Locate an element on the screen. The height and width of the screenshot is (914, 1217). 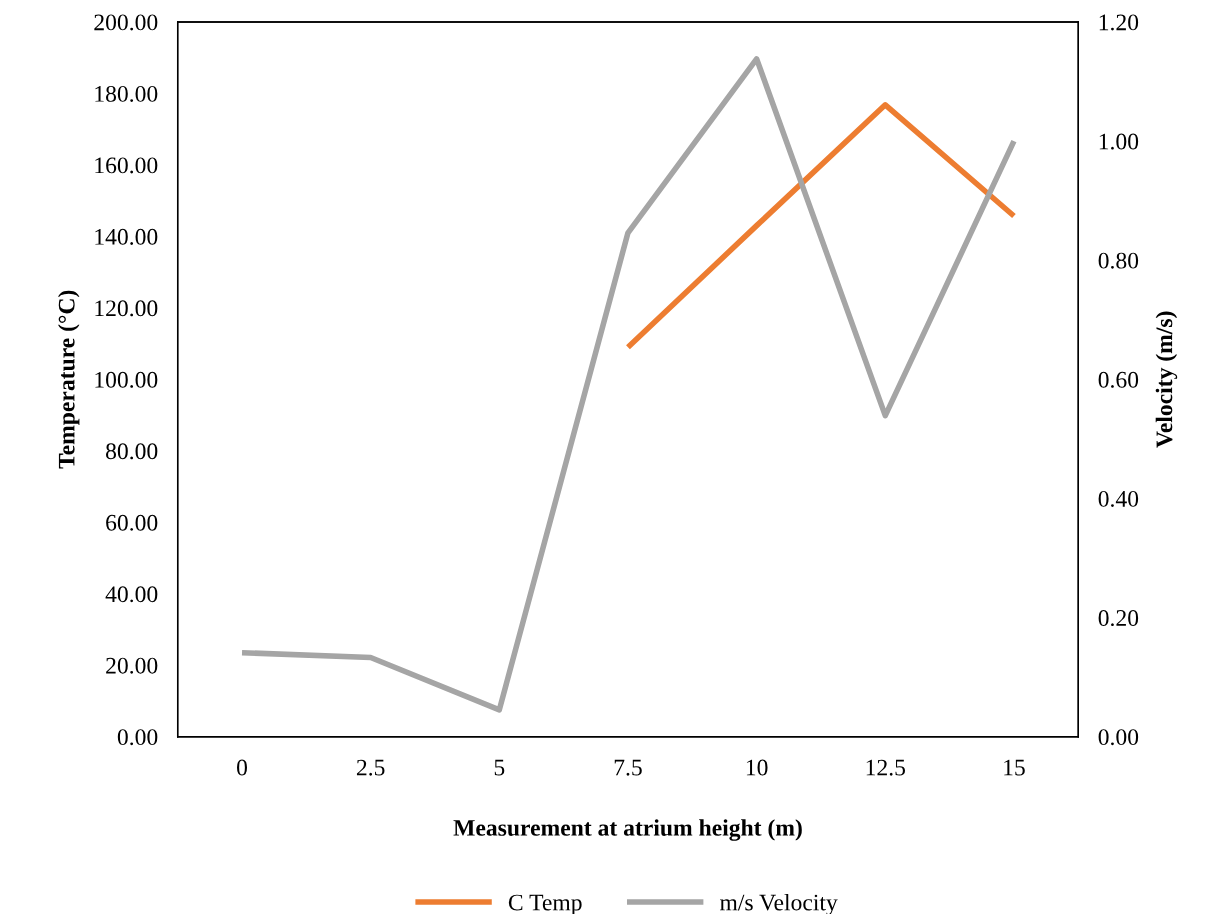
y2-tick-label: 0.00 is located at coordinates (1118, 737).